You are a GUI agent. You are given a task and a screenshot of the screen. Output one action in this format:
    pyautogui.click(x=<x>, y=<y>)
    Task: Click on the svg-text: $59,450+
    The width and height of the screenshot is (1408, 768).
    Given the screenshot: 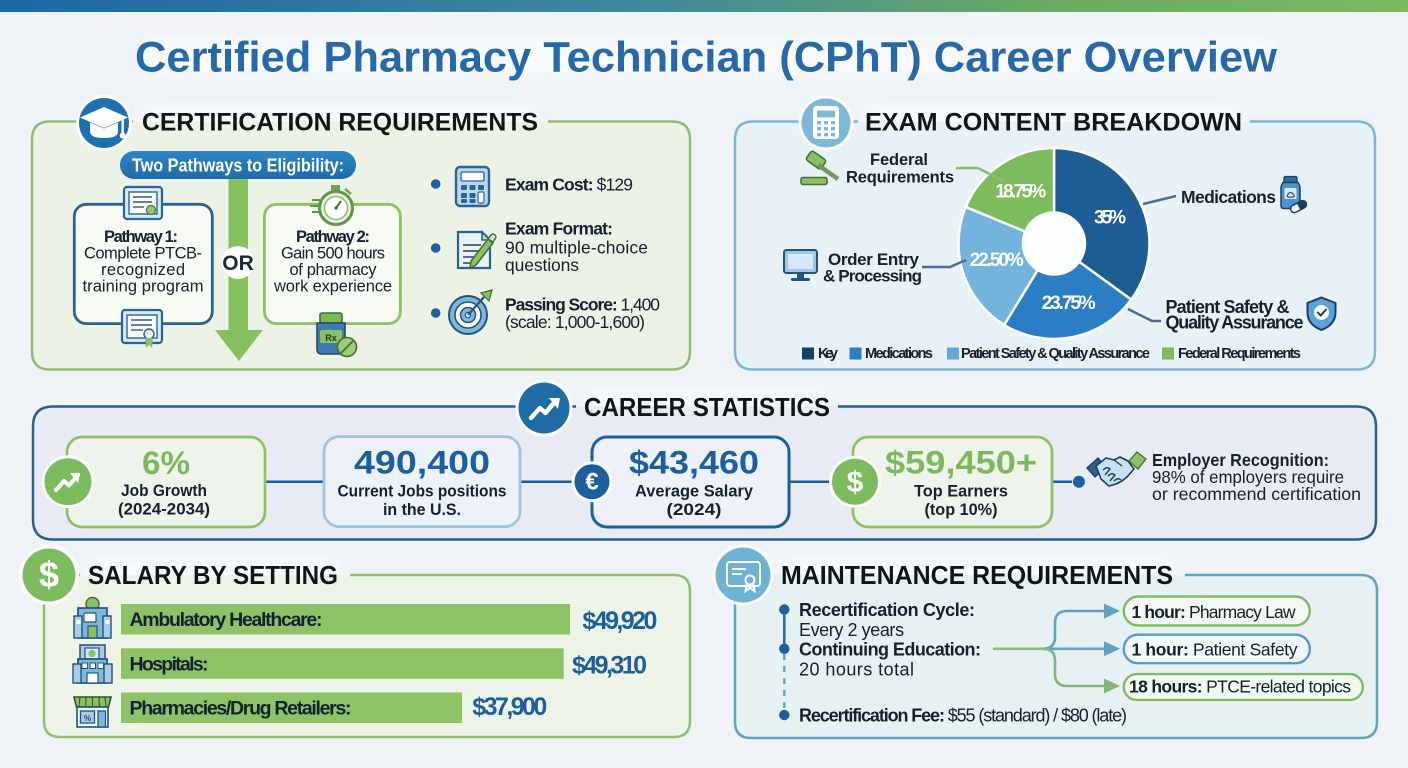 What is the action you would take?
    pyautogui.click(x=961, y=463)
    